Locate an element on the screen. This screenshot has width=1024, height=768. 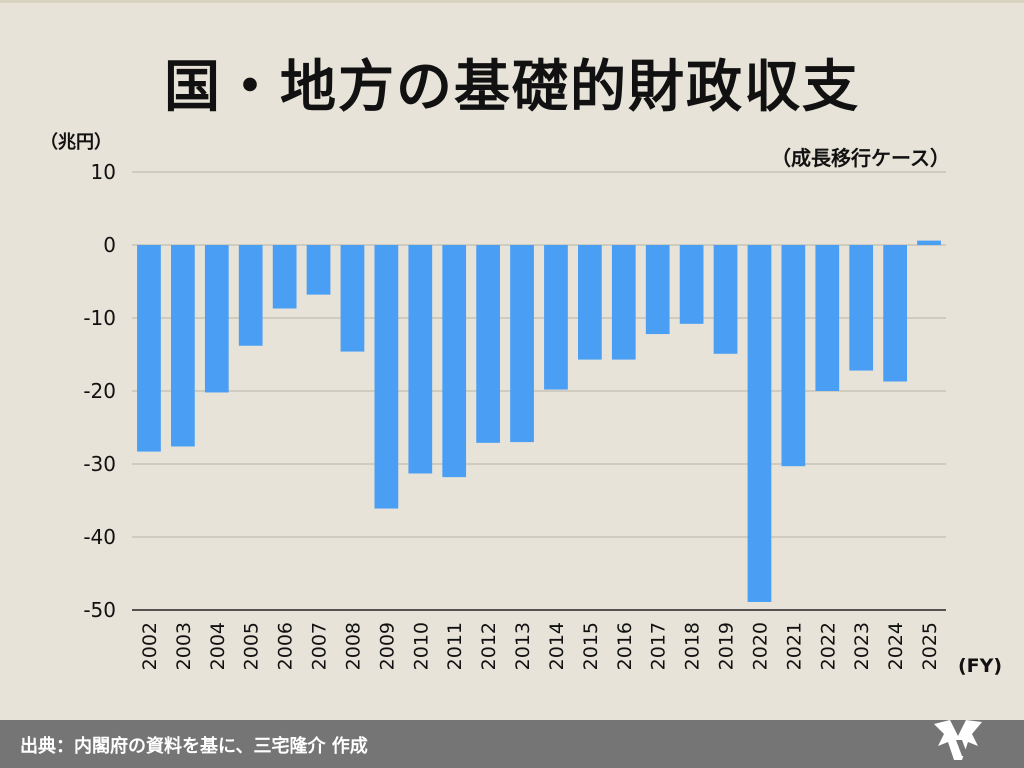
y-tick-label: 10 is located at coordinates (103, 172).